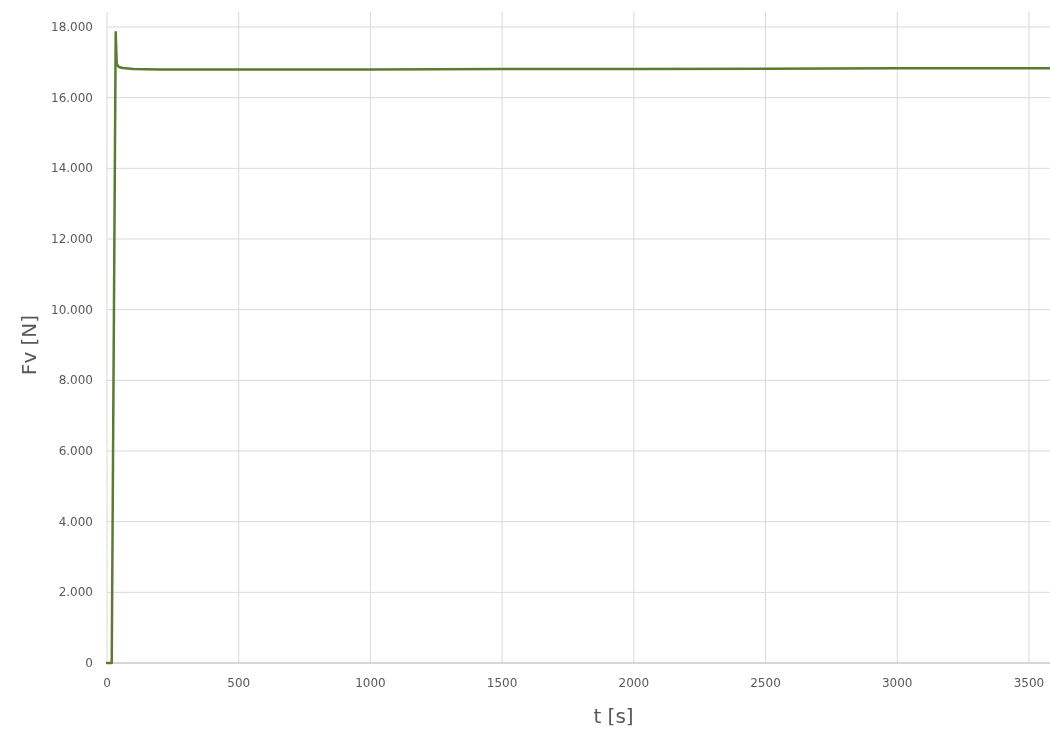  What do you see at coordinates (370, 683) in the screenshot?
I see `x-tick-label: 1000` at bounding box center [370, 683].